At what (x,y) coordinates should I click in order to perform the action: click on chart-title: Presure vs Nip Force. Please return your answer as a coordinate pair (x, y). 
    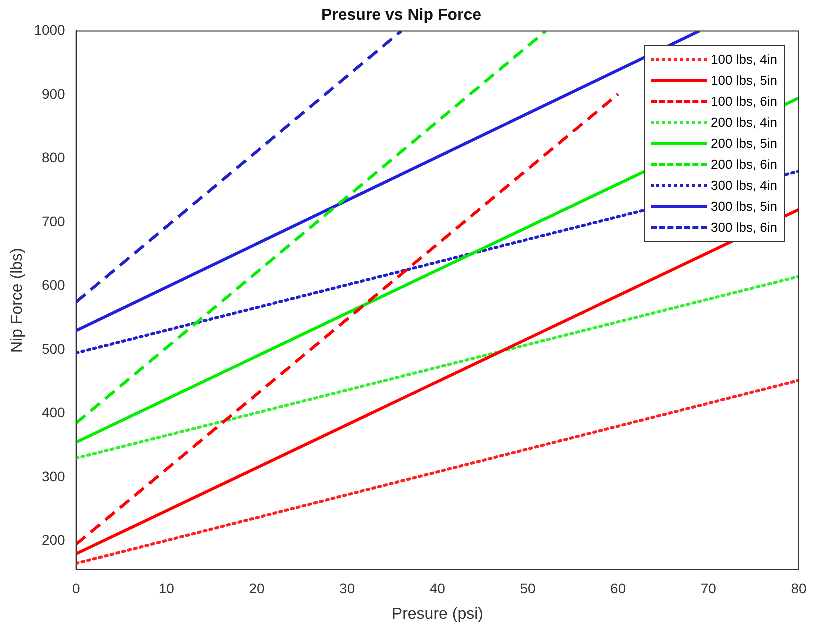
    Looking at the image, I should click on (401, 15).